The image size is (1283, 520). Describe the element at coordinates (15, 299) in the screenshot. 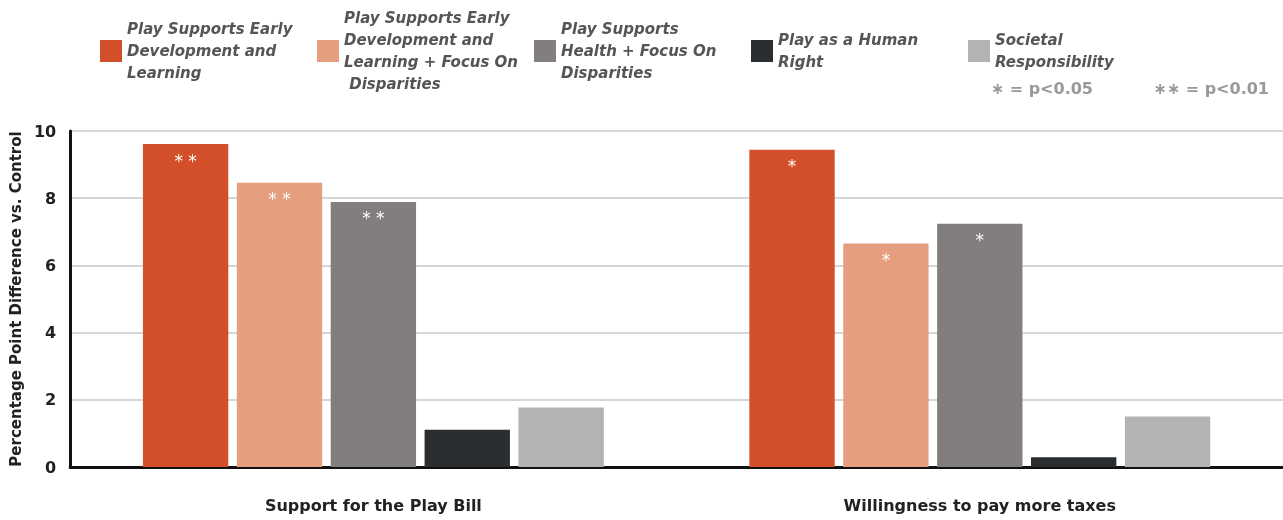

I see `y-axis-title: Percentage Point Difference vs. Control` at that location.